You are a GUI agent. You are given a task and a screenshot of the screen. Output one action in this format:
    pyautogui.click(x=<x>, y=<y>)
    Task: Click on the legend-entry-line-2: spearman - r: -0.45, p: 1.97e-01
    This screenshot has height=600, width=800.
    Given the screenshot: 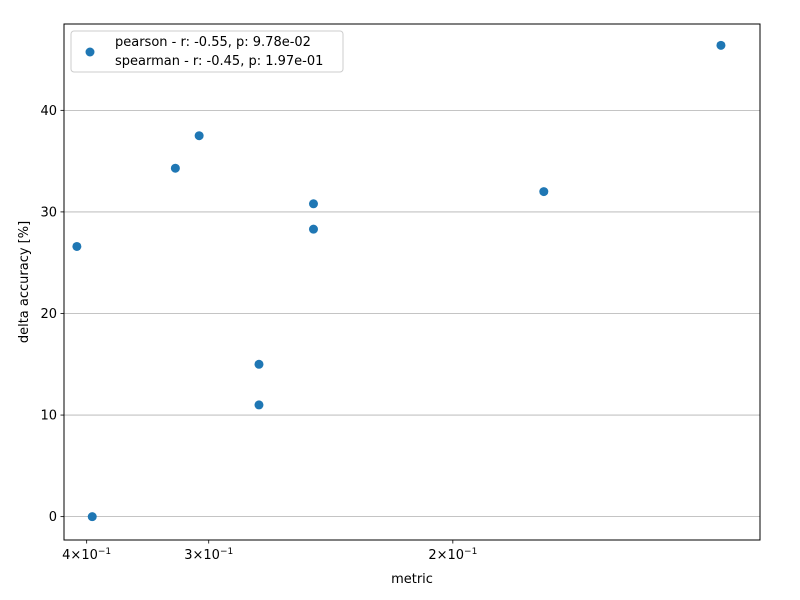 What is the action you would take?
    pyautogui.click(x=219, y=61)
    